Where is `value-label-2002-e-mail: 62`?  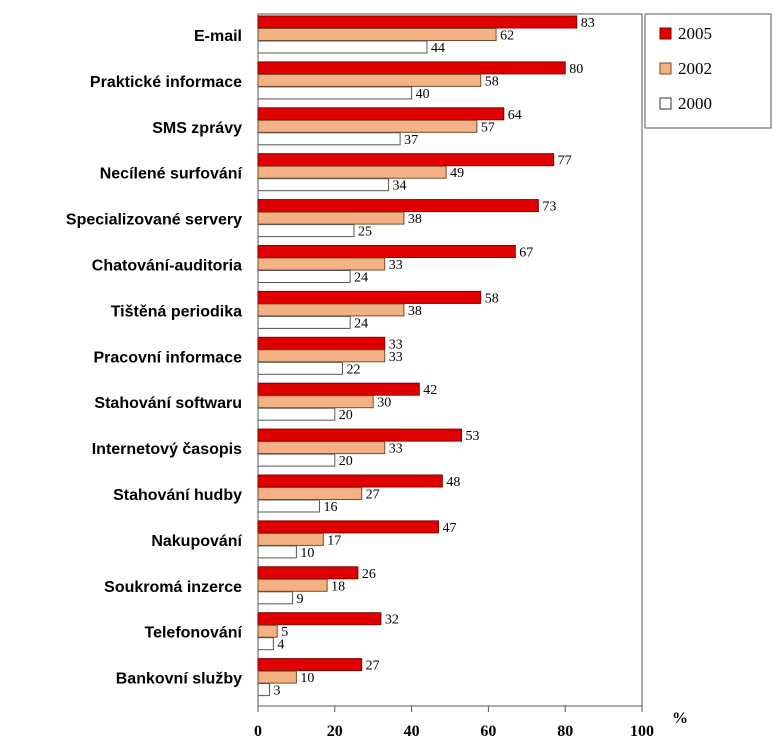
value-label-2002-e-mail: 62 is located at coordinates (507, 36).